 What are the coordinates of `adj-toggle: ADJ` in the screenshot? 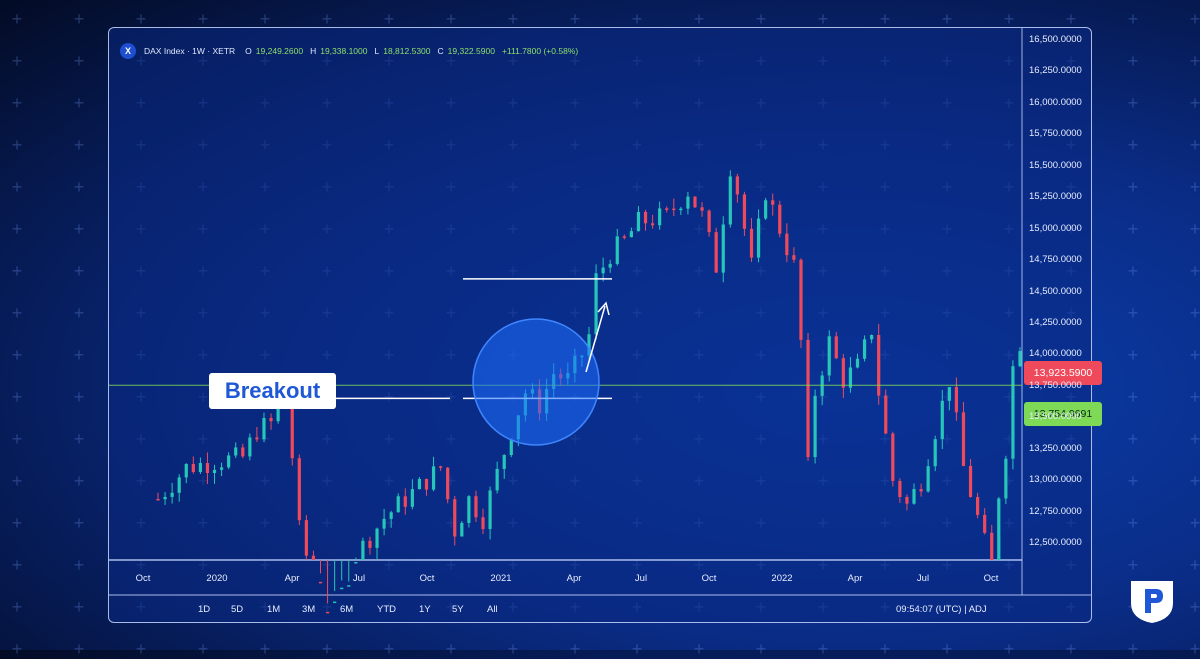 It's located at (977, 609).